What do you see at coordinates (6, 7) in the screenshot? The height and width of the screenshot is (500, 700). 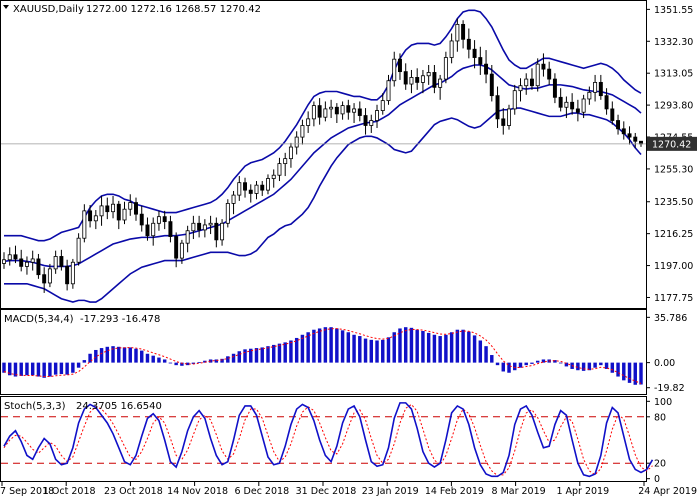 I see `collapse-triangle-icon` at bounding box center [6, 7].